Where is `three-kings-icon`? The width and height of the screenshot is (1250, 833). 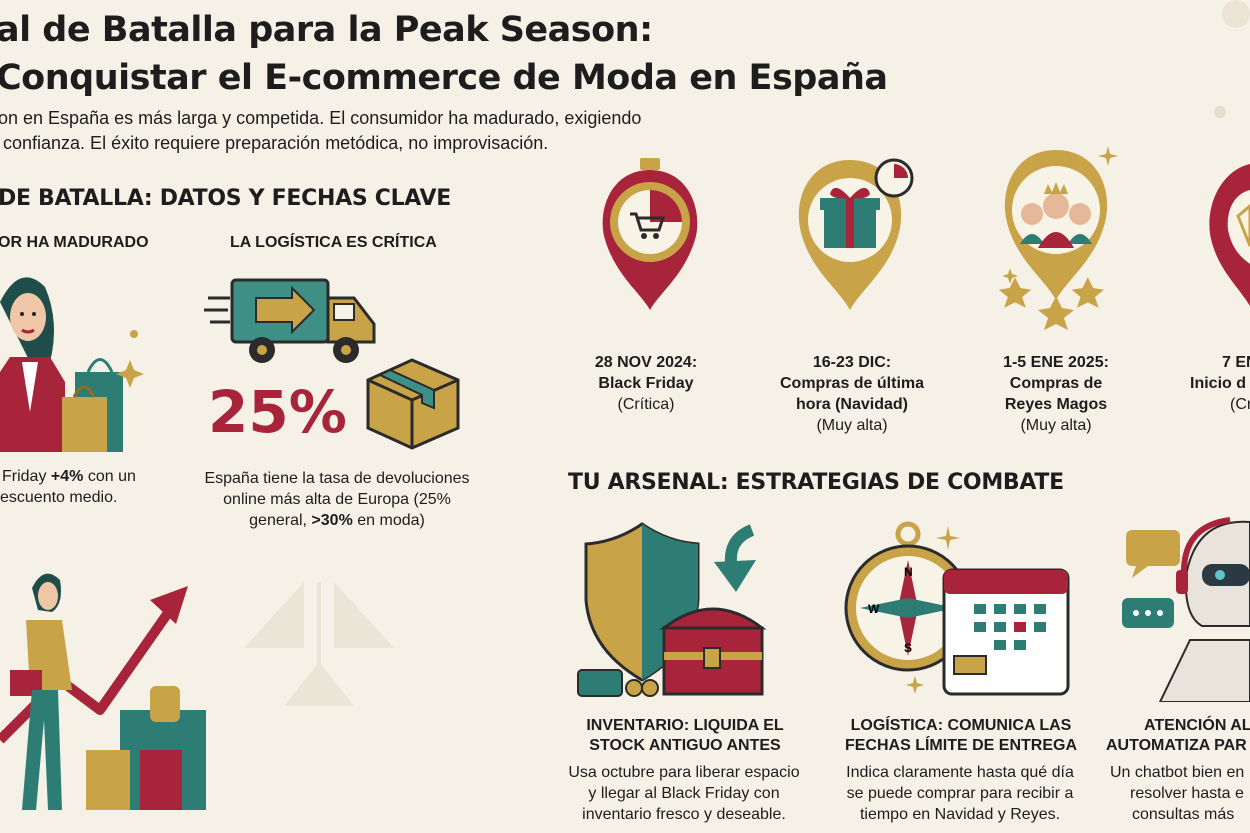
three-kings-icon is located at coordinates (1053, 240).